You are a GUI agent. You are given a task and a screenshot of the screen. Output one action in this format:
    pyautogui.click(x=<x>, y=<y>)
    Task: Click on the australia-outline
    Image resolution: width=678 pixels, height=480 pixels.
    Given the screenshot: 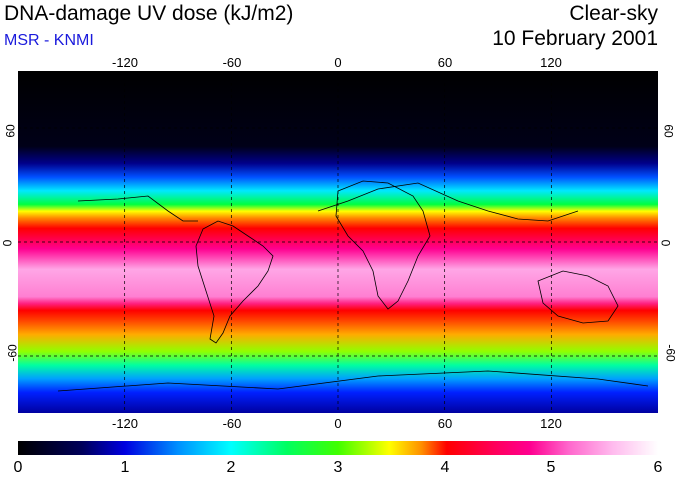 What is the action you would take?
    pyautogui.click(x=578, y=297)
    